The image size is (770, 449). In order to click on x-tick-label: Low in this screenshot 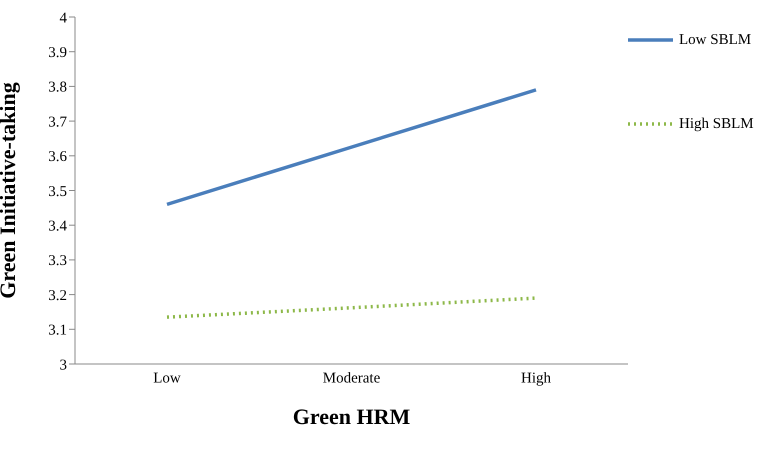, I will do `click(167, 378)`.